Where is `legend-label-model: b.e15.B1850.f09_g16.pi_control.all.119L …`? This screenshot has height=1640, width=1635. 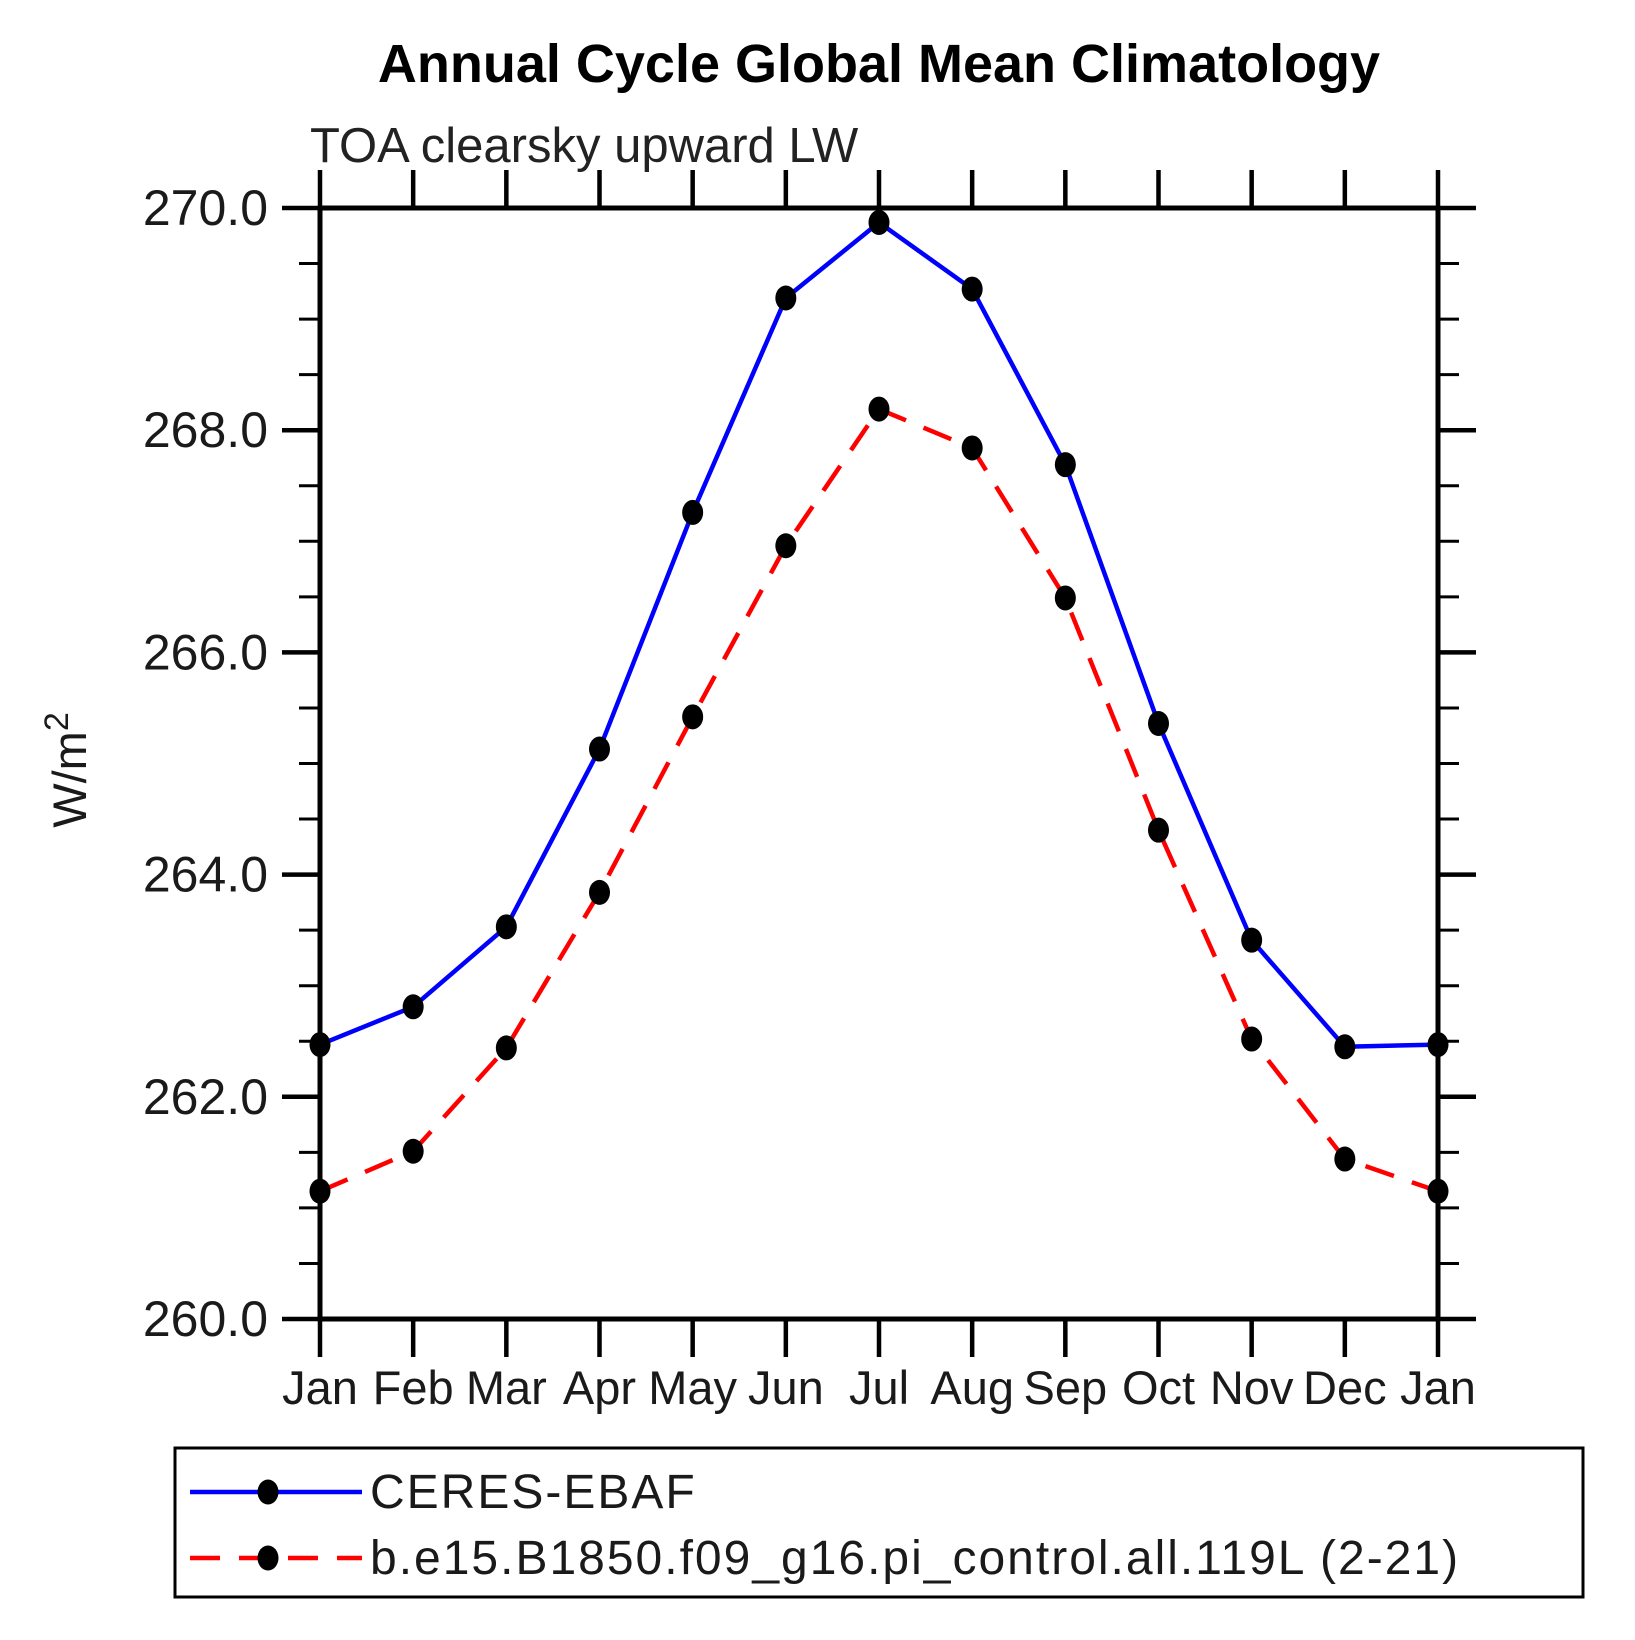
legend-label-model: b.e15.B1850.f09_g16.pi_control.all.119L … is located at coordinates (915, 1558).